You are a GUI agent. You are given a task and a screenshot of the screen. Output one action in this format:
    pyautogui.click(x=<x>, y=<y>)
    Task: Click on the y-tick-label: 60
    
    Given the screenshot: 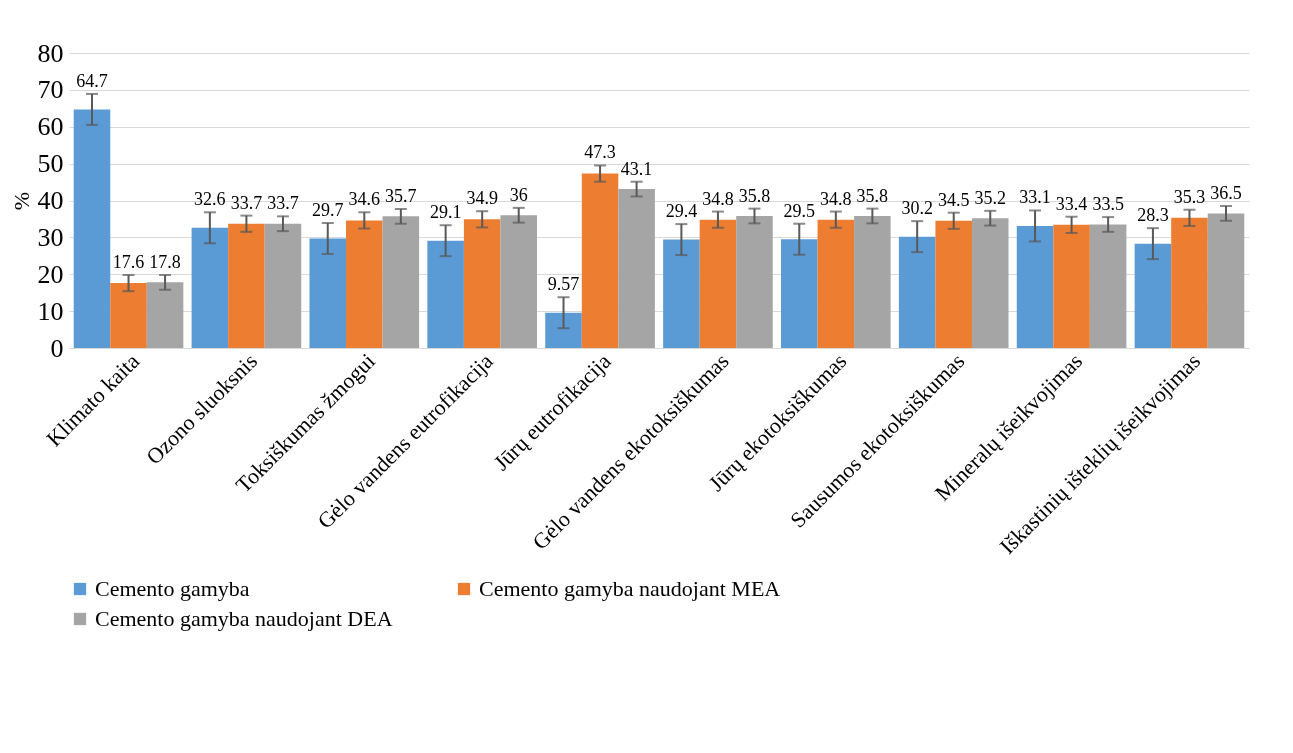 What is the action you would take?
    pyautogui.click(x=50, y=127)
    